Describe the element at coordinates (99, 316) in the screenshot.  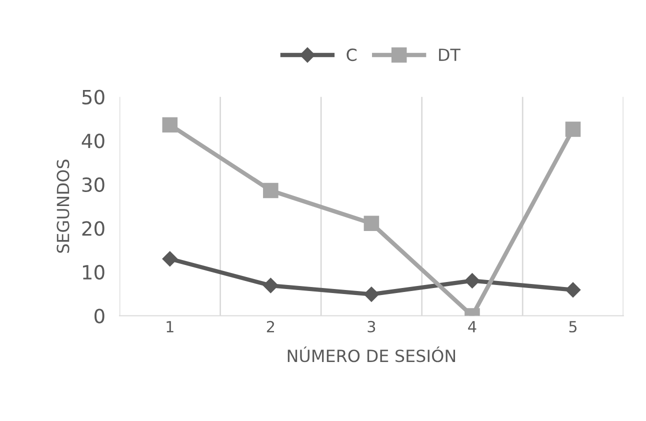
I see `y-tick-label: 0` at that location.